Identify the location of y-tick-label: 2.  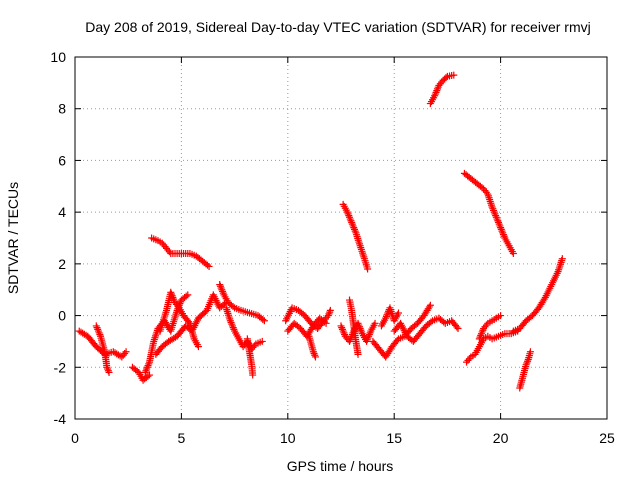
(62, 264).